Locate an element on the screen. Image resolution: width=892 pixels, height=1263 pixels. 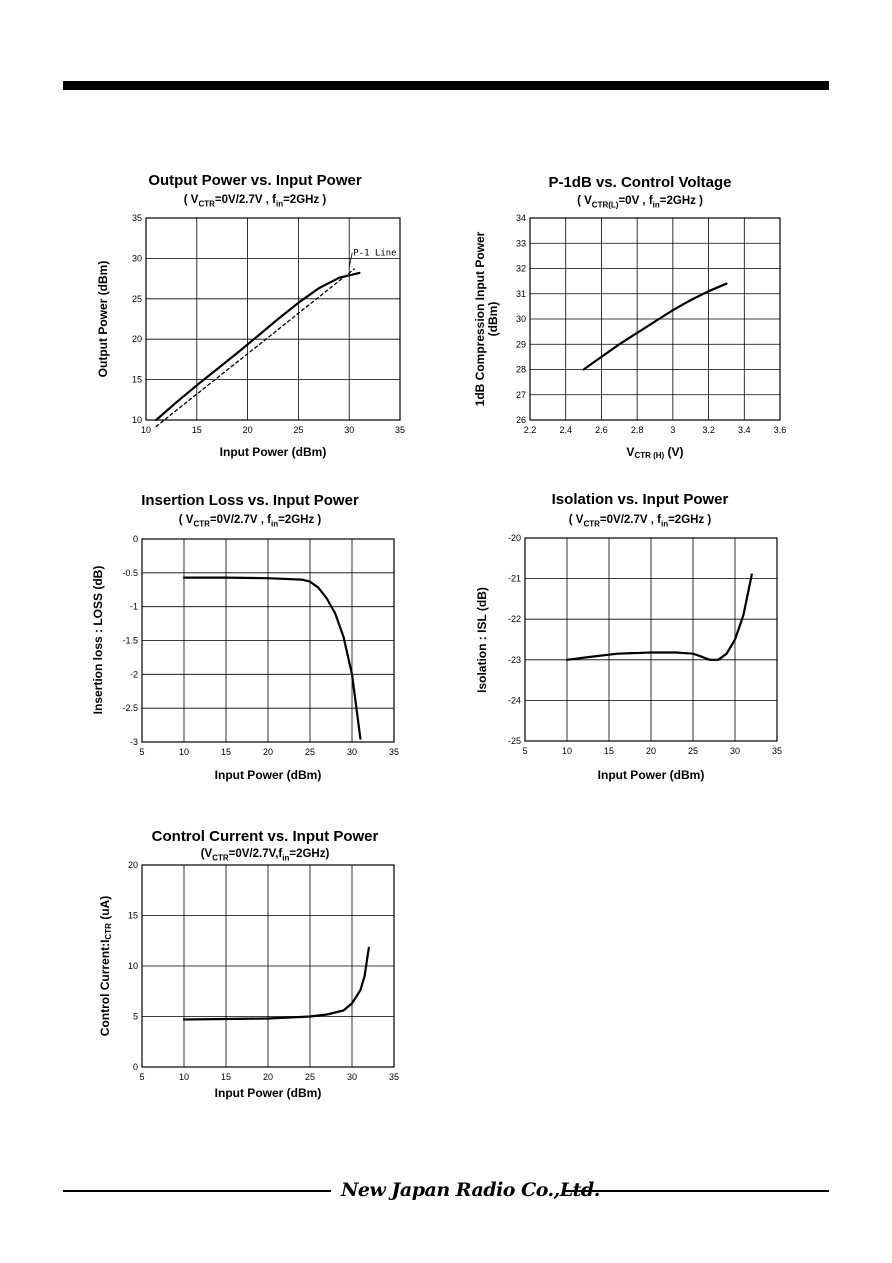
annotation-leader is located at coordinates (350, 260).